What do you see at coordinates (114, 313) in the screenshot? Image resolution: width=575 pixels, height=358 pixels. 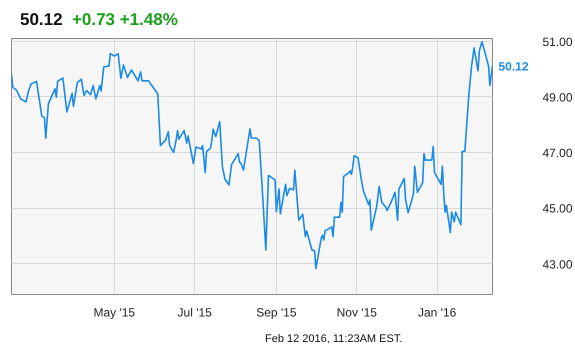 I see `x-tick-label: May '15` at bounding box center [114, 313].